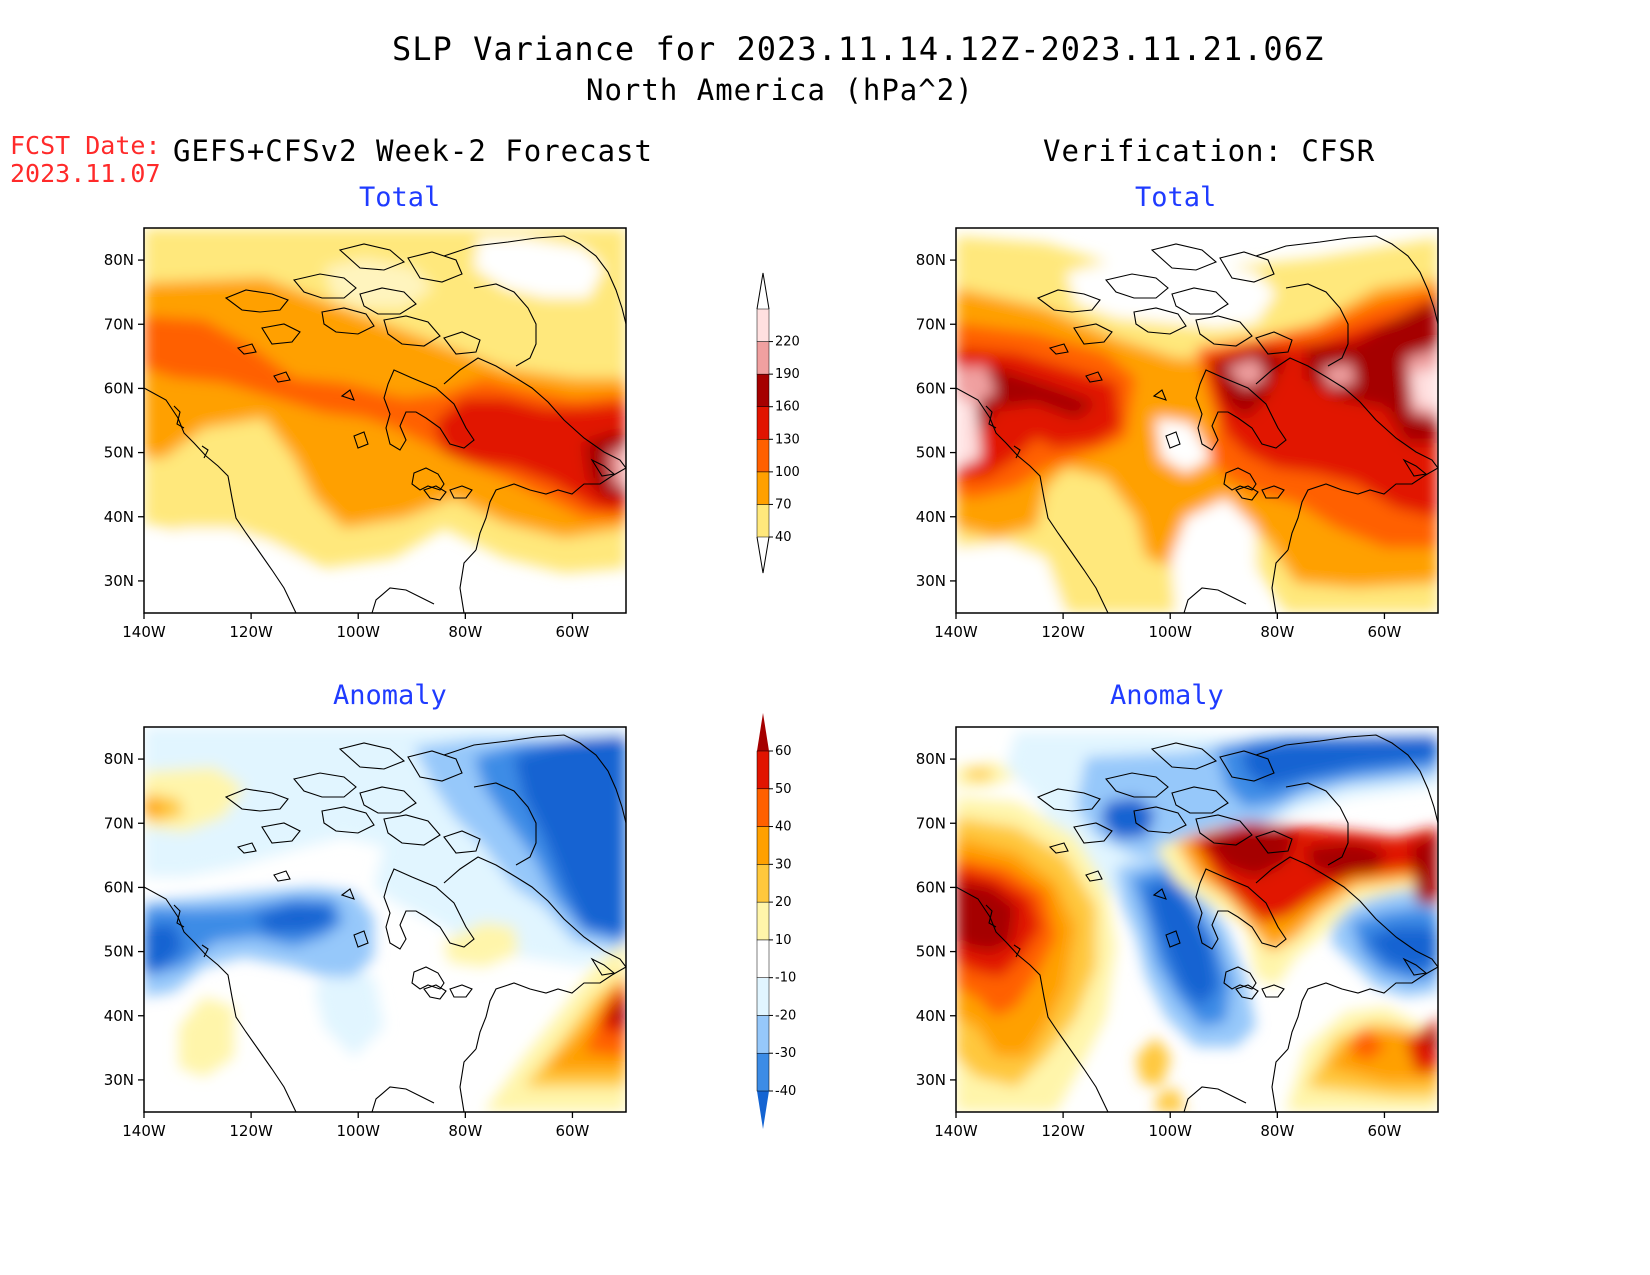 This screenshot has height=1275, width=1650. I want to click on colorbar-label: 190, so click(787, 374).